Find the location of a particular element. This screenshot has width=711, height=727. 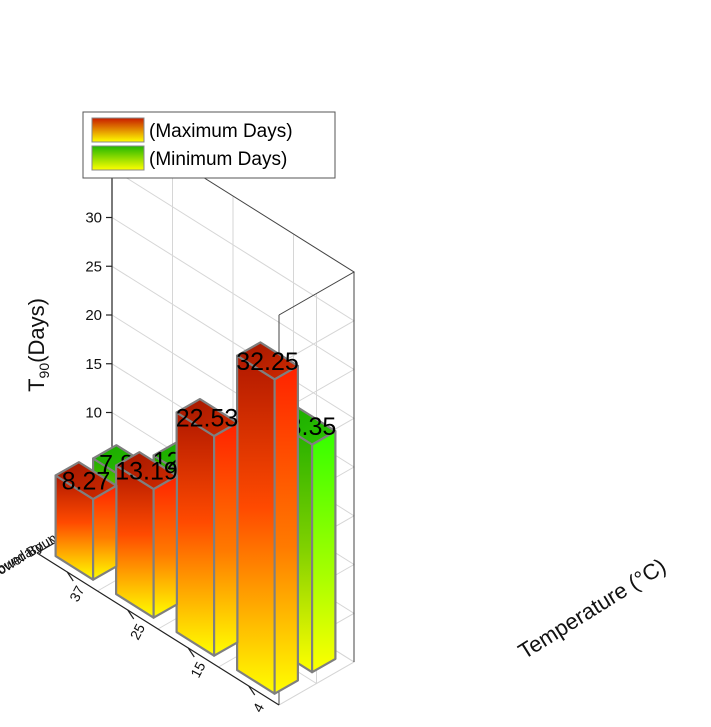

y-axis-title-subscript: 90 is located at coordinates (44, 371).